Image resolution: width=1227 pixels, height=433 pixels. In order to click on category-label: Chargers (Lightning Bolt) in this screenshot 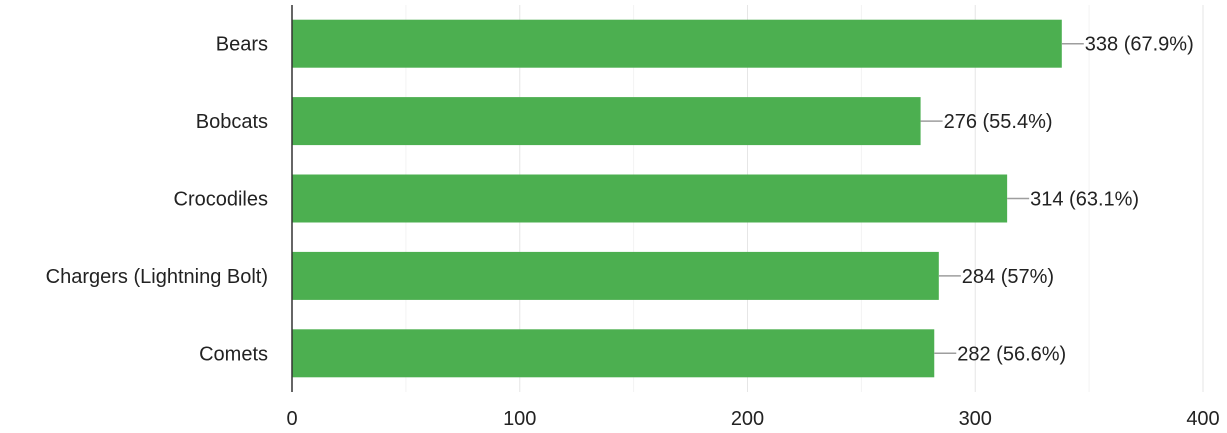, I will do `click(157, 277)`.